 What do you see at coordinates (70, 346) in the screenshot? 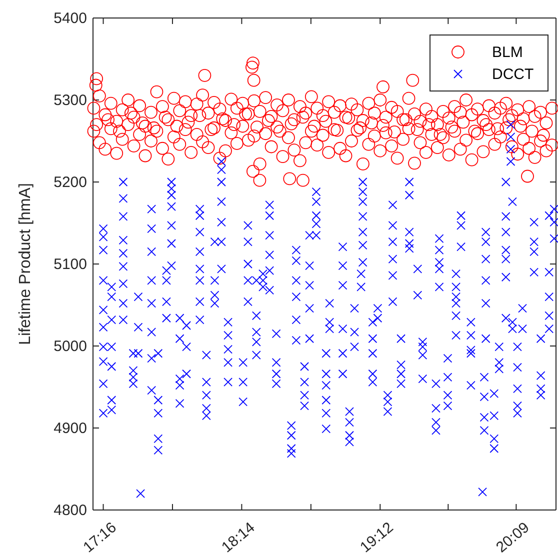
I see `y-tick-label: 5000` at bounding box center [70, 346].